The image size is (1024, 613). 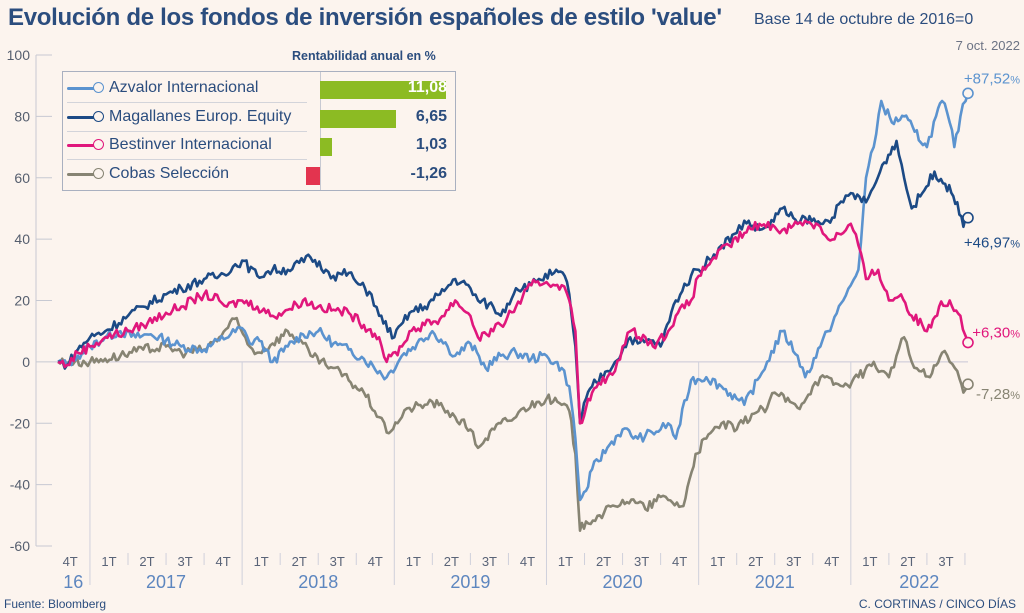 I want to click on annual-return-value: 6,65, so click(x=431, y=116).